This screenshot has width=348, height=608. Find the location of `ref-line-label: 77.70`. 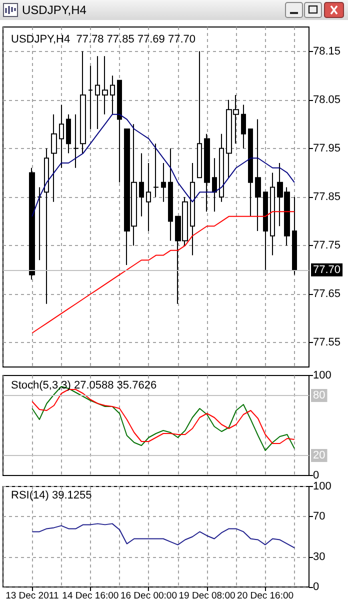

ref-line-label: 77.70 is located at coordinates (327, 270).